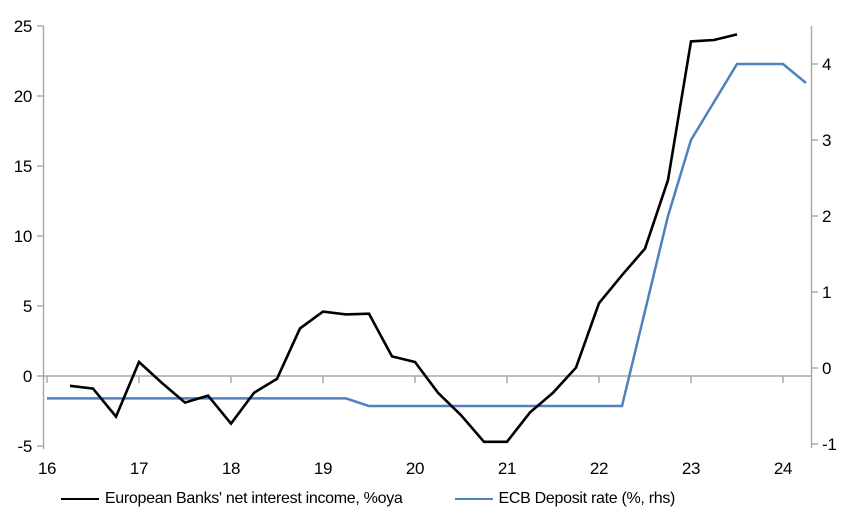  Describe the element at coordinates (27, 306) in the screenshot. I see `left-y-axis-tick-label: 5` at that location.